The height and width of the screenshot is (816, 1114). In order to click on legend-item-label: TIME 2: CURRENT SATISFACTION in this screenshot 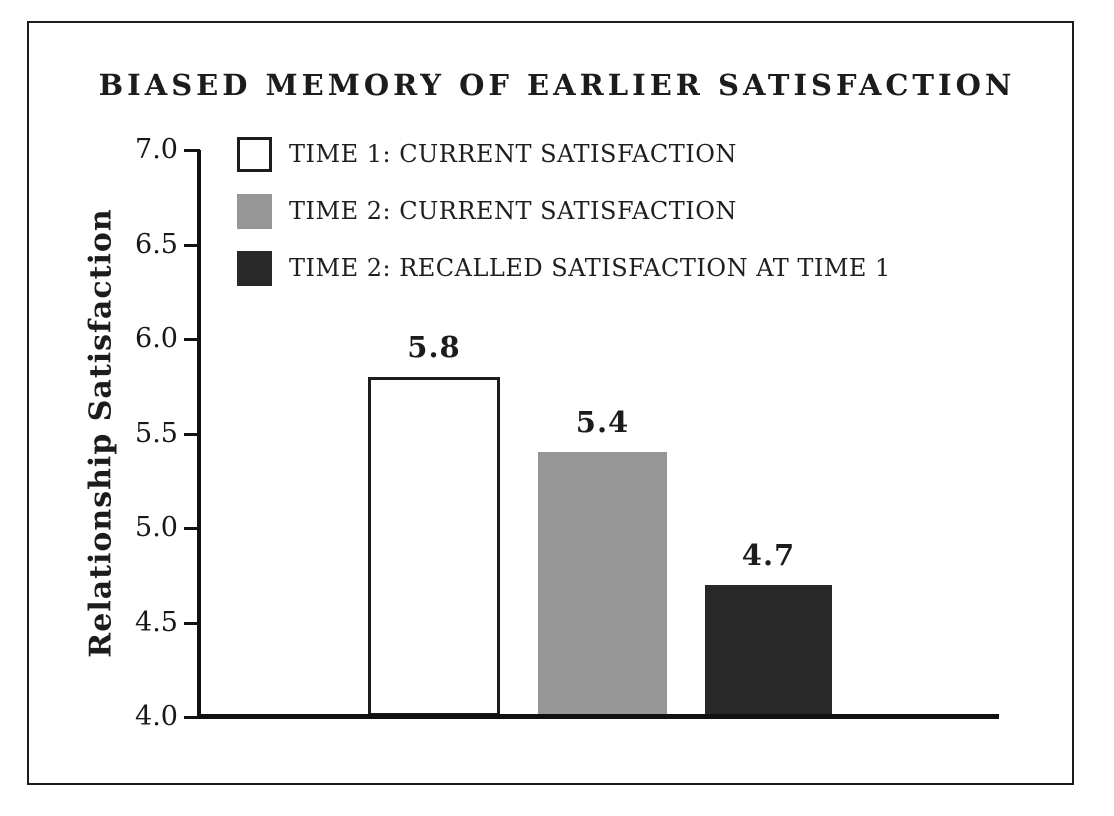, I will do `click(513, 211)`.